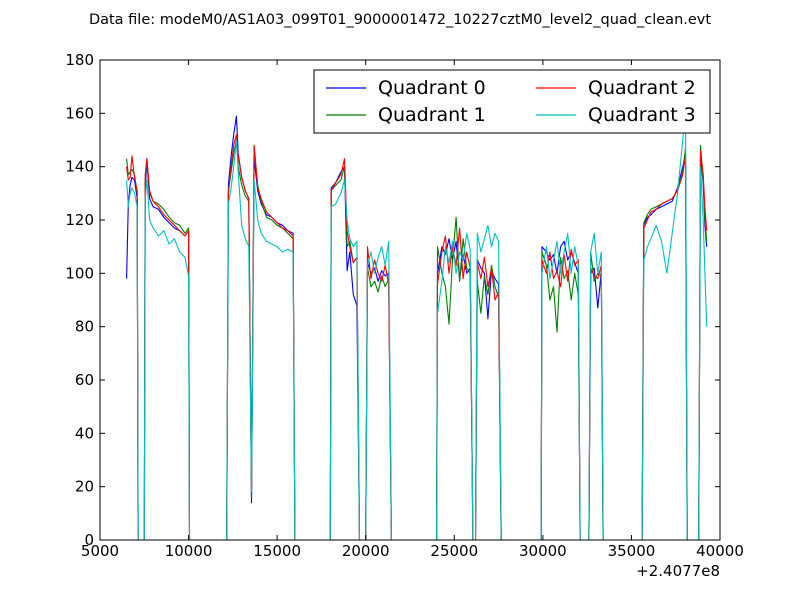  I want to click on y-tick-label: 40, so click(84, 433).